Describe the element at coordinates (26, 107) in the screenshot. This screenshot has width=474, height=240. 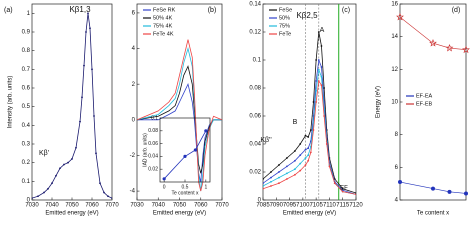
I see `y-tick-label: 0.5` at that location.